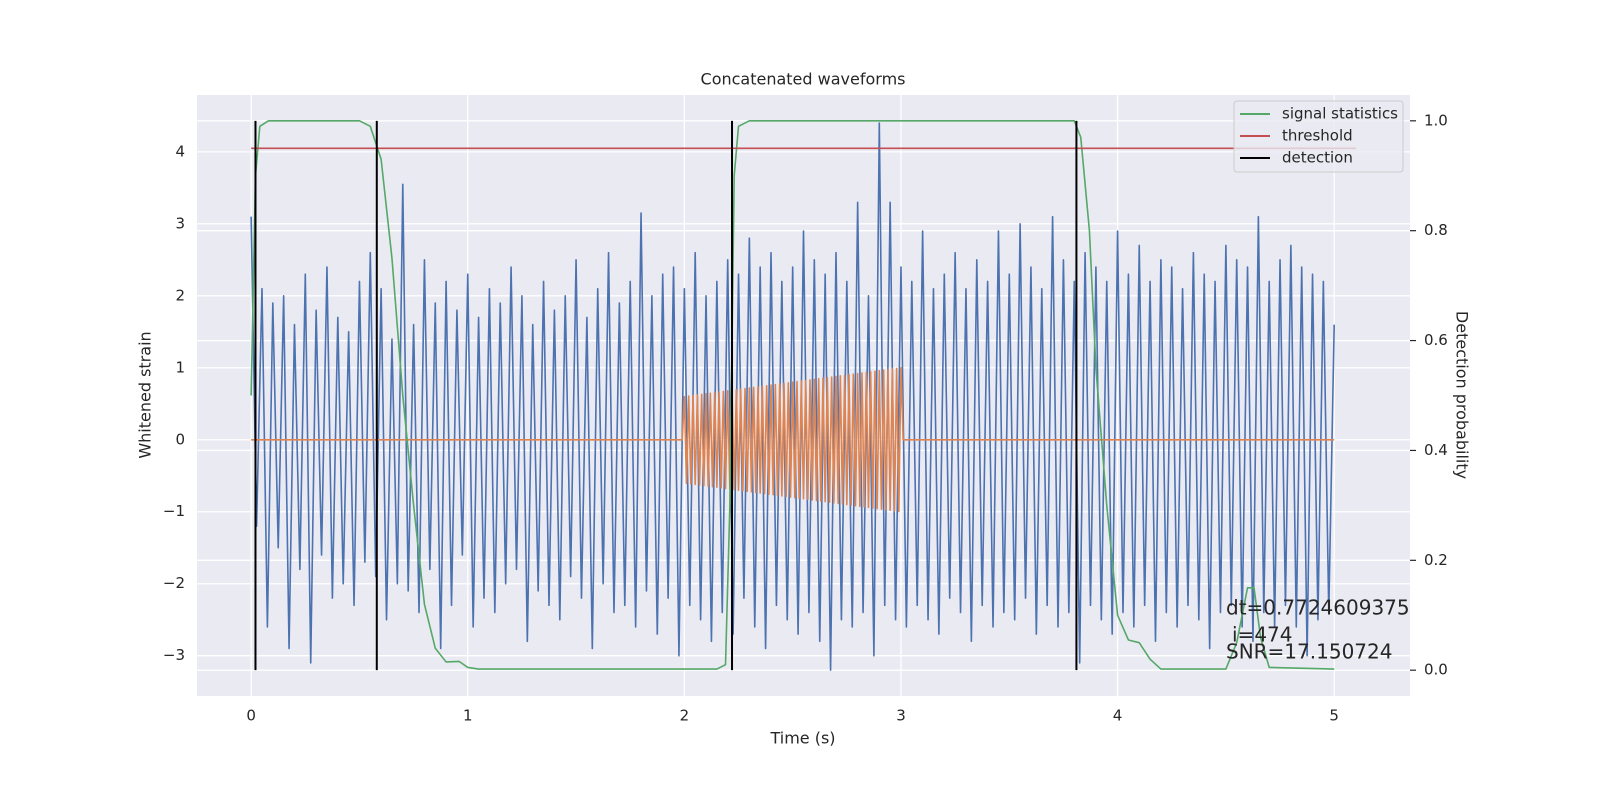 The height and width of the screenshot is (800, 1600). Describe the element at coordinates (1118, 716) in the screenshot. I see `x-tick-label: 4` at that location.